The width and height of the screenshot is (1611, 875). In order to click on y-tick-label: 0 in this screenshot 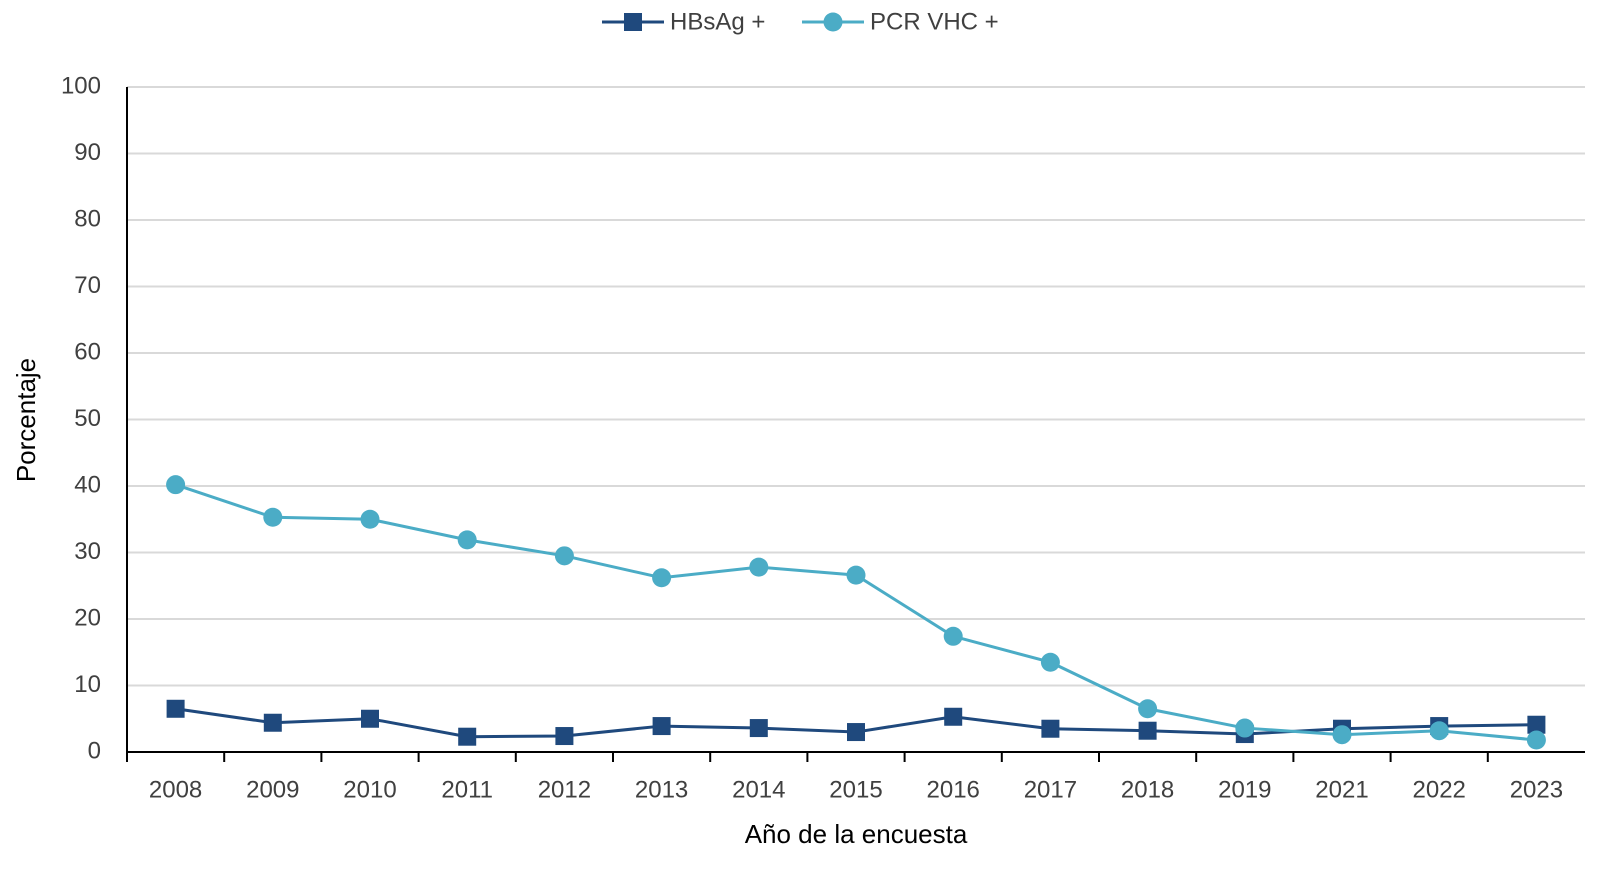, I will do `click(94, 750)`.